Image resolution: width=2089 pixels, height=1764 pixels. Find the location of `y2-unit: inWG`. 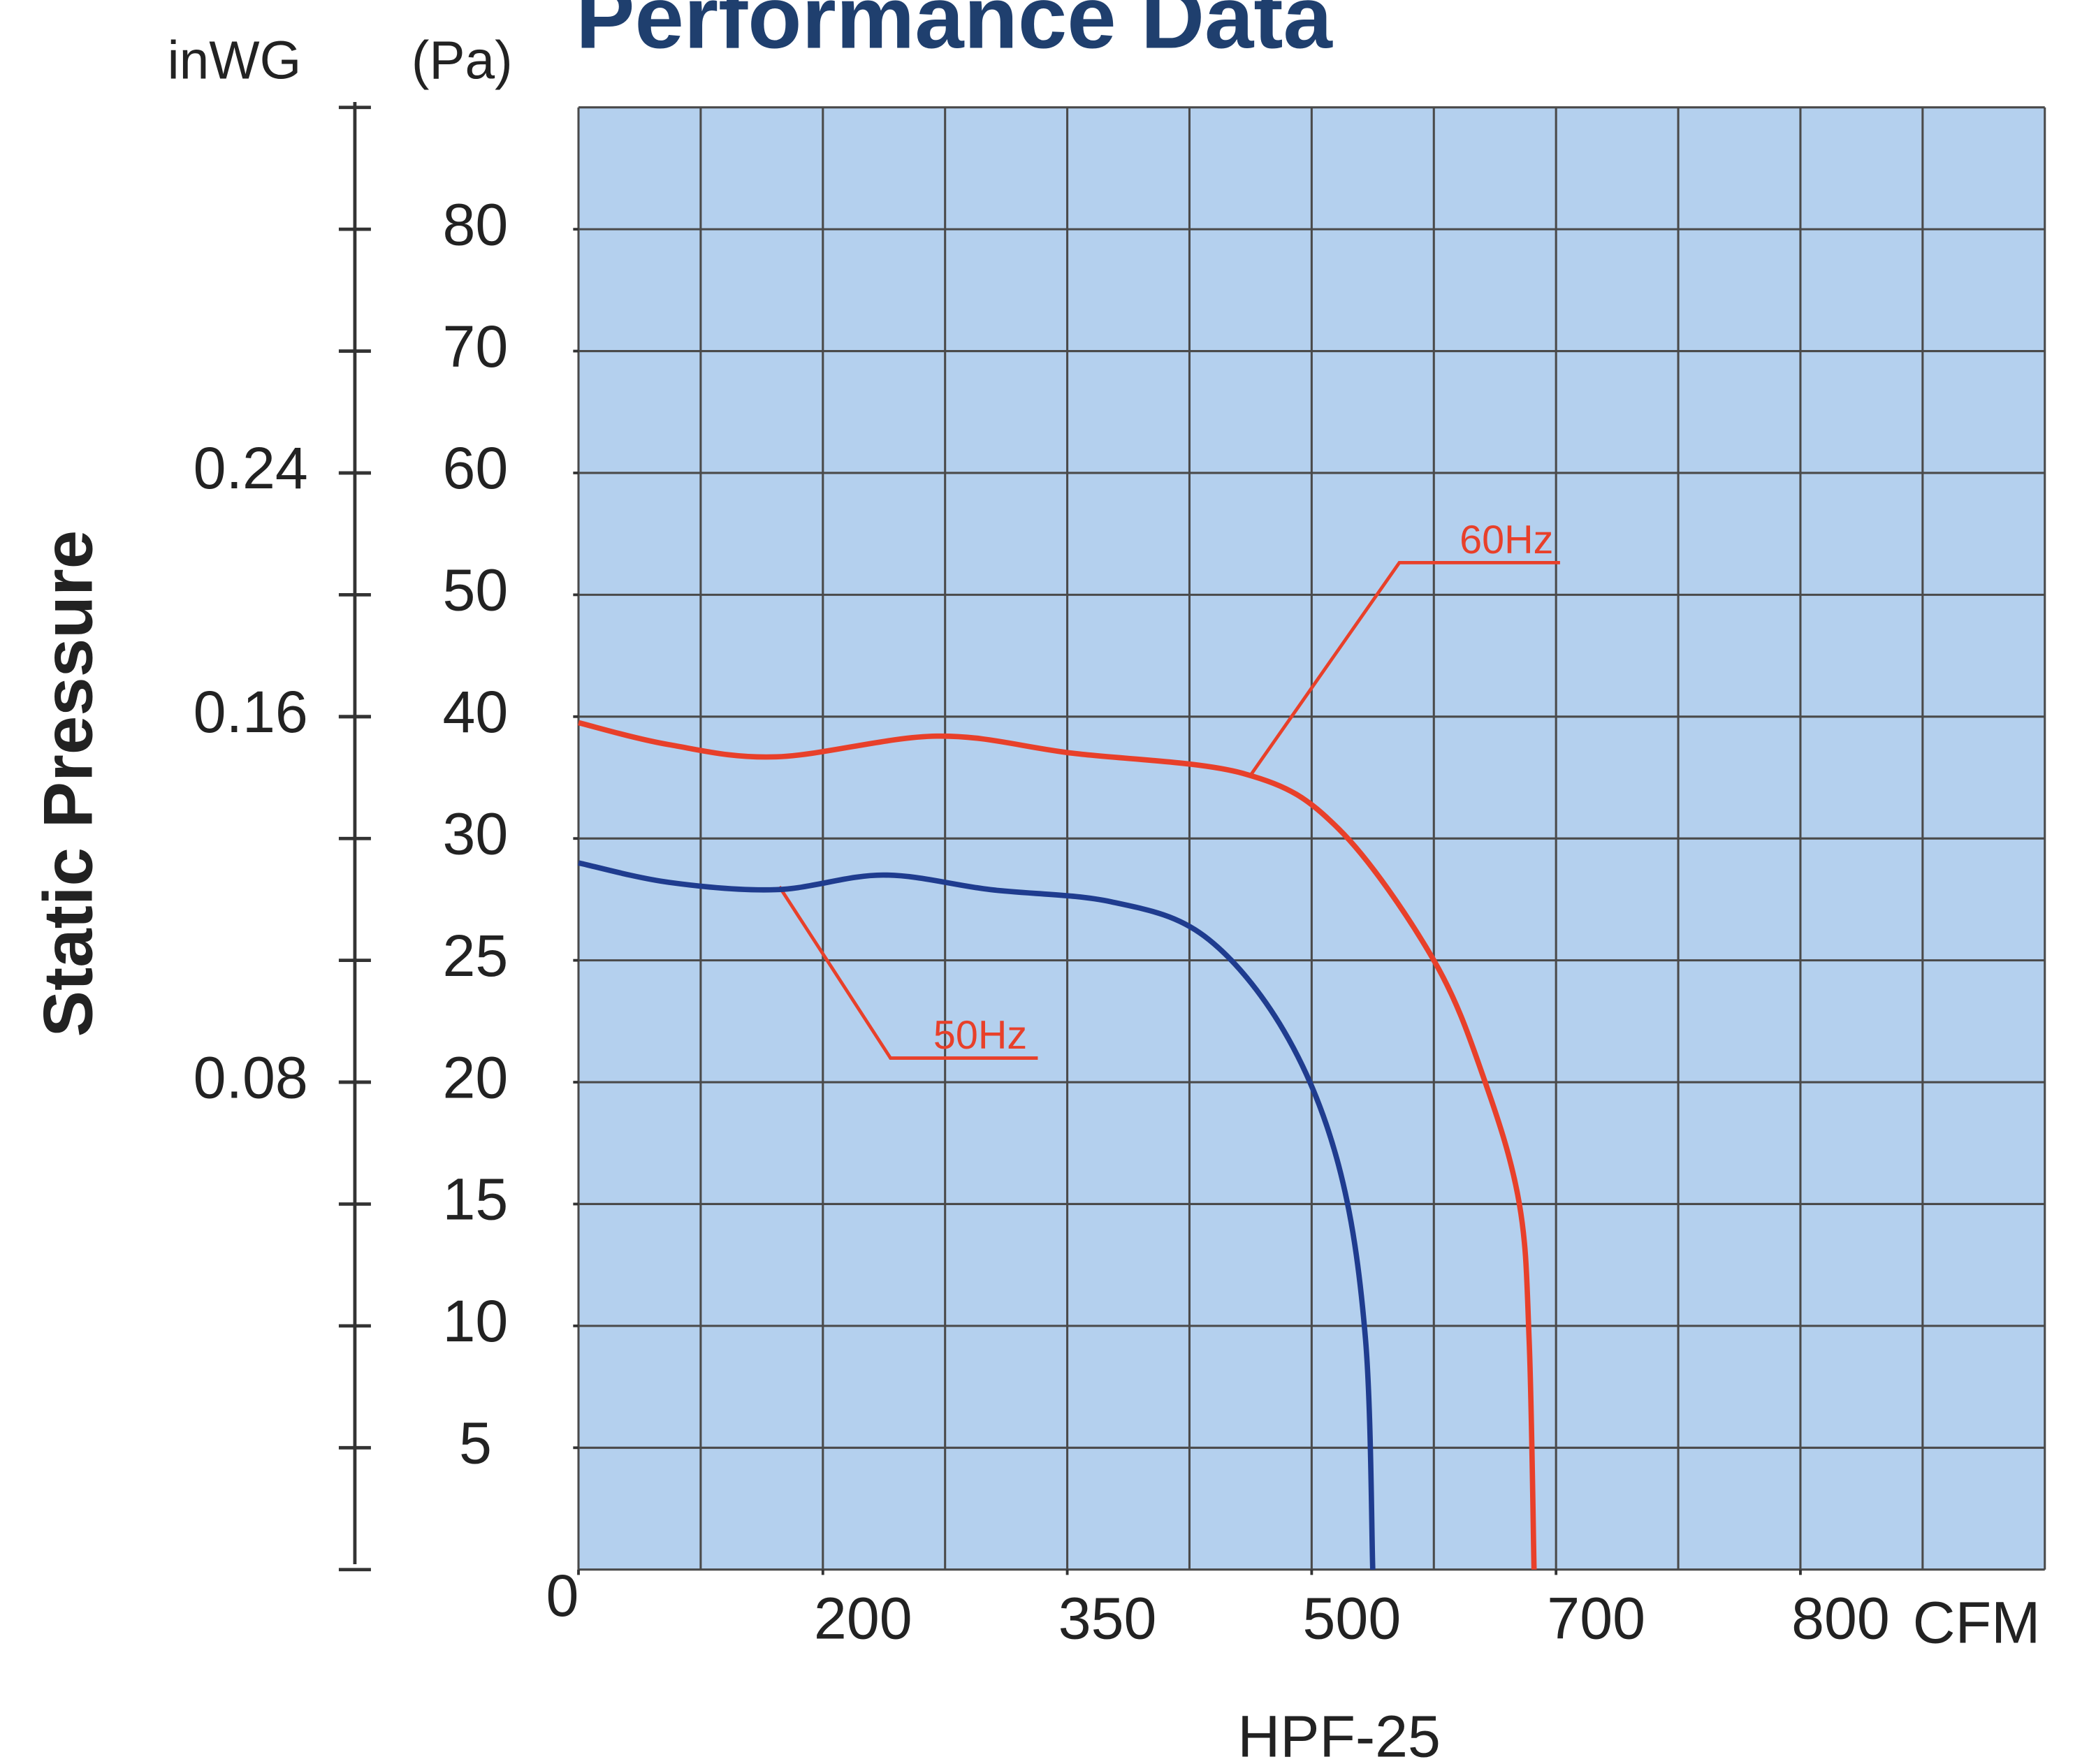

y2-unit: inWG is located at coordinates (235, 61).